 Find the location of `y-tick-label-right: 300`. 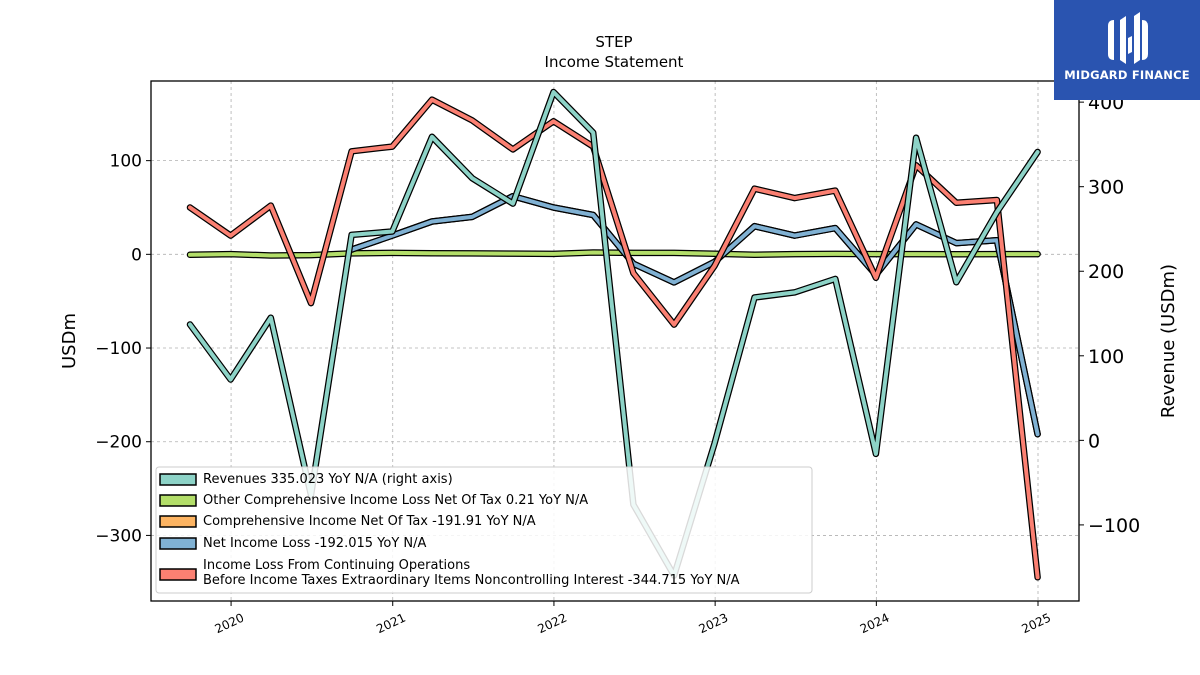

y-tick-label-right: 300 is located at coordinates (1106, 188).